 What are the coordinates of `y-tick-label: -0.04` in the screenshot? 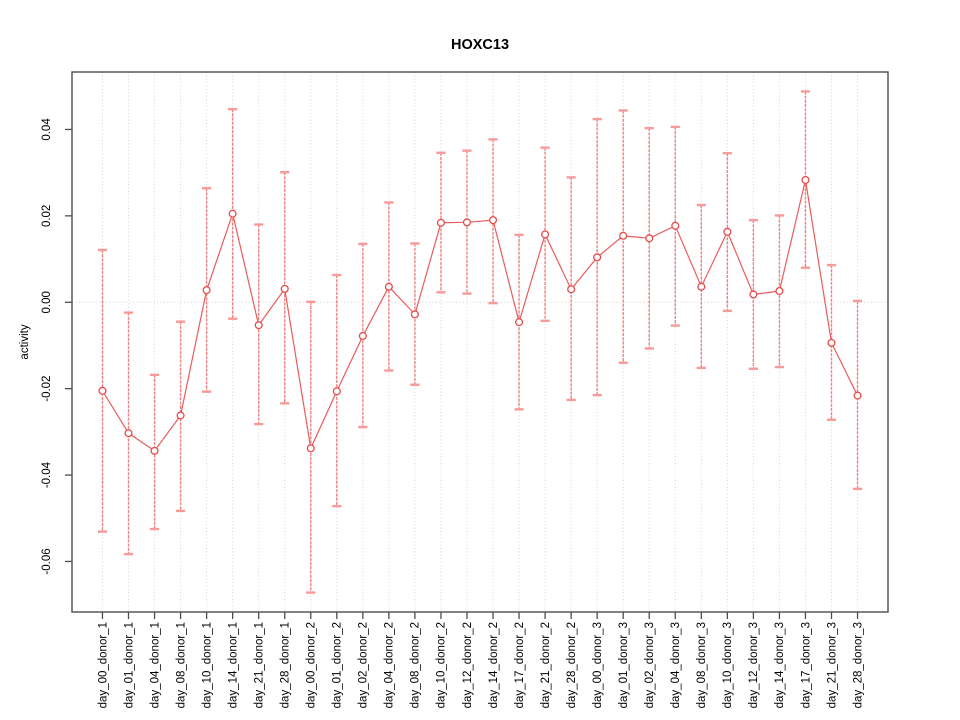 It's located at (47, 474).